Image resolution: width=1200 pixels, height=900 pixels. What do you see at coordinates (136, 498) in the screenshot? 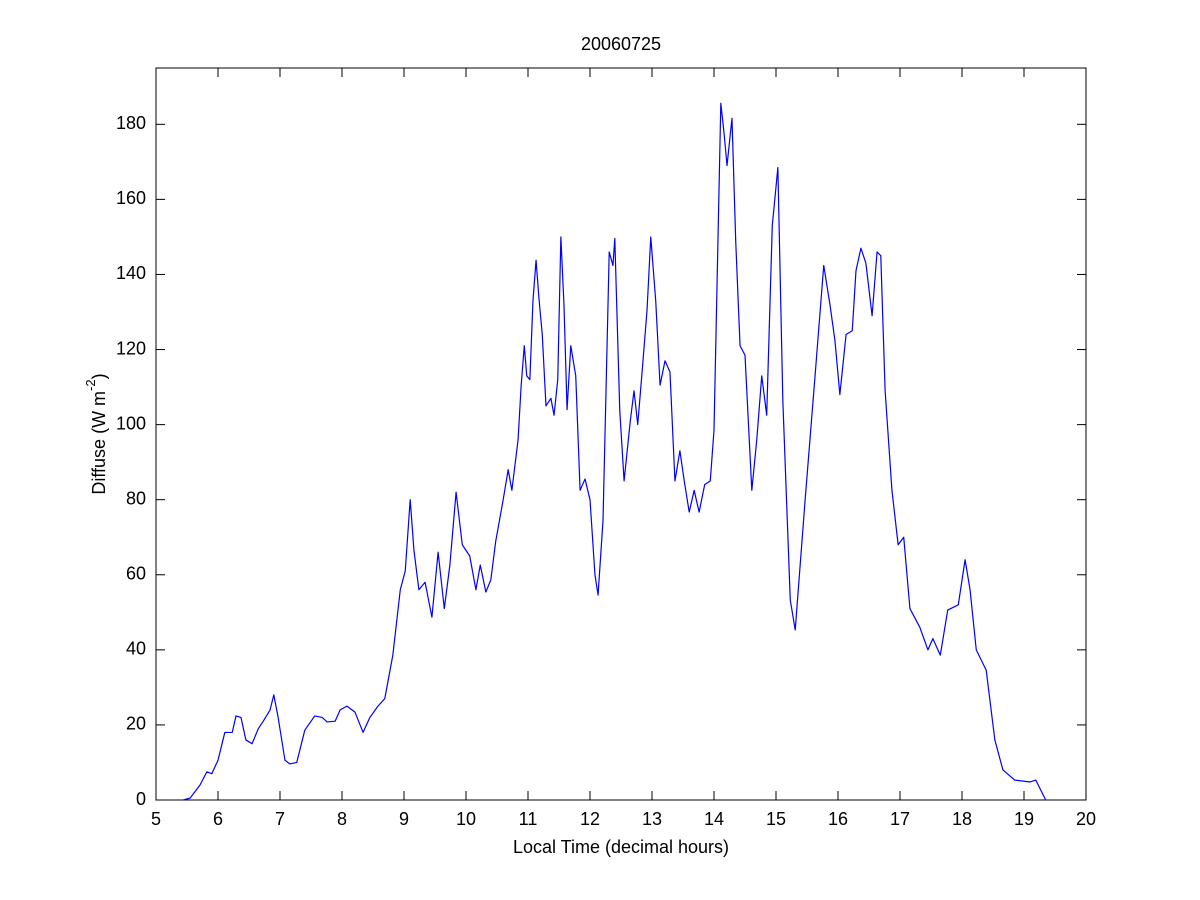
I see `y-tick-label: 80` at bounding box center [136, 498].